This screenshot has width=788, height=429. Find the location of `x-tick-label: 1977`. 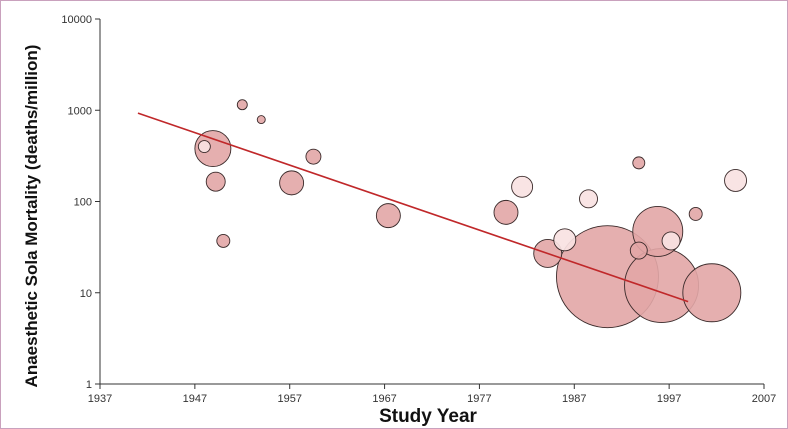

x-tick-label: 1977 is located at coordinates (479, 399).